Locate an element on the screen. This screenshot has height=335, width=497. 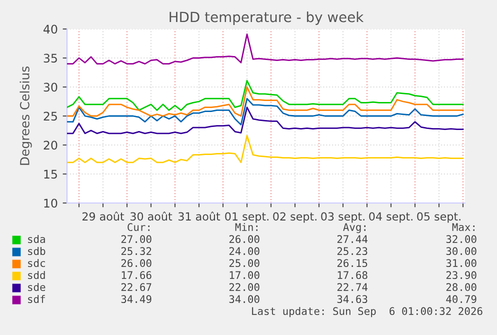
x-tick-label: 29 août is located at coordinates (103, 216).